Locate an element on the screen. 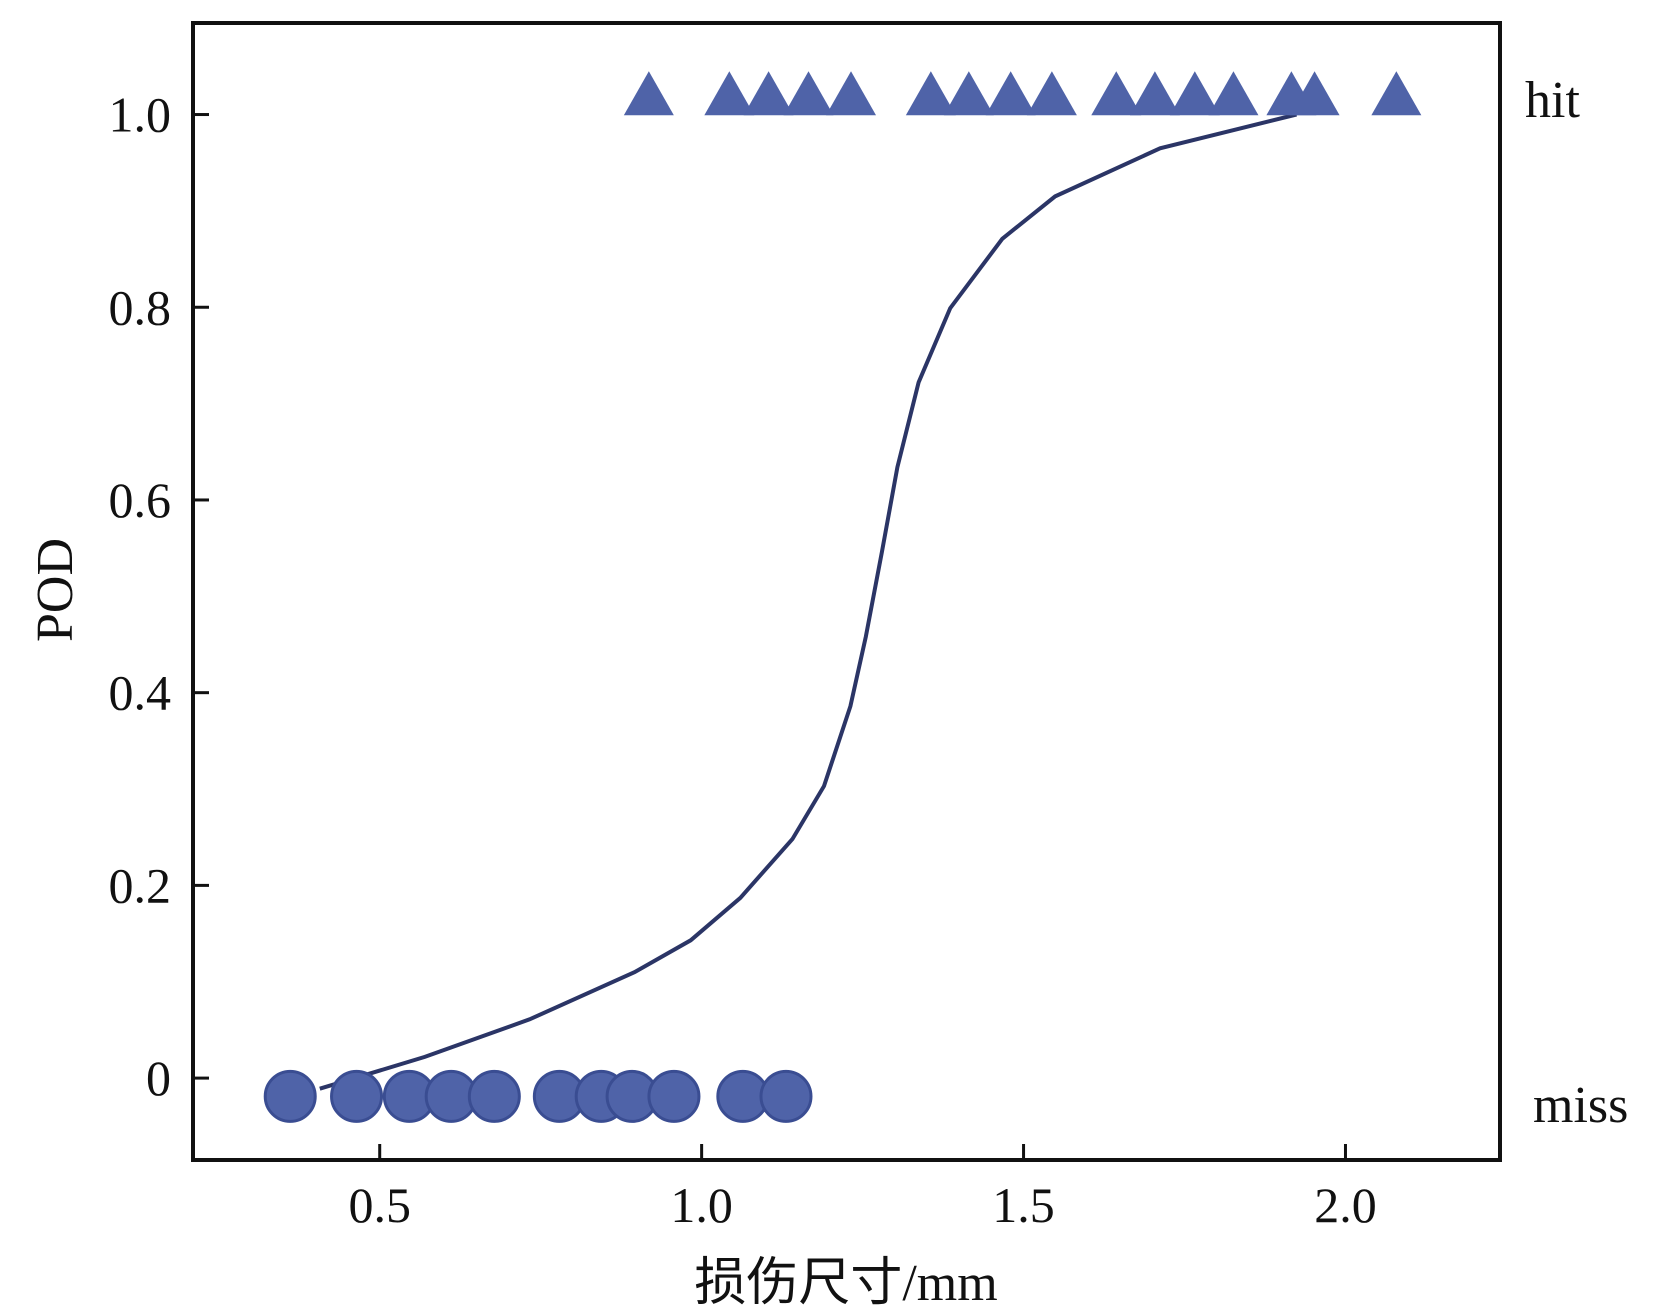 This screenshot has height=1312, width=1657. y-tick-label: 0 is located at coordinates (158, 1078).